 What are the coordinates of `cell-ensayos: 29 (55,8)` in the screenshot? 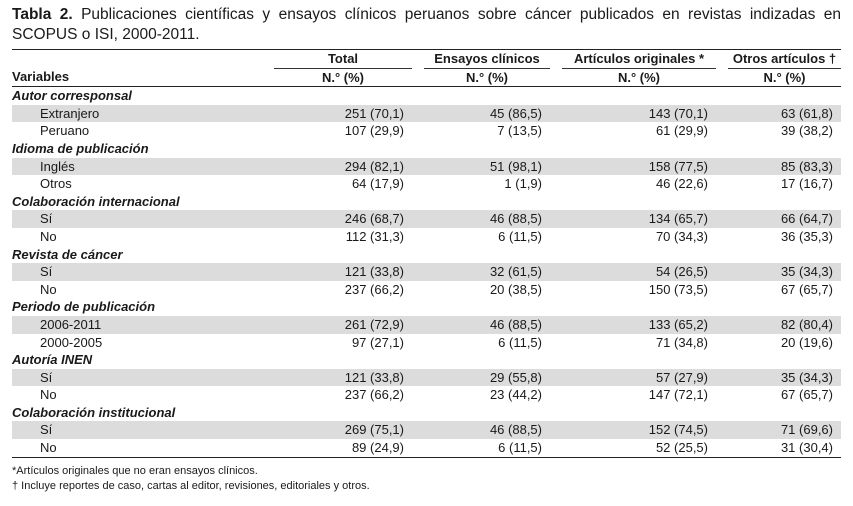 It's located at (487, 377).